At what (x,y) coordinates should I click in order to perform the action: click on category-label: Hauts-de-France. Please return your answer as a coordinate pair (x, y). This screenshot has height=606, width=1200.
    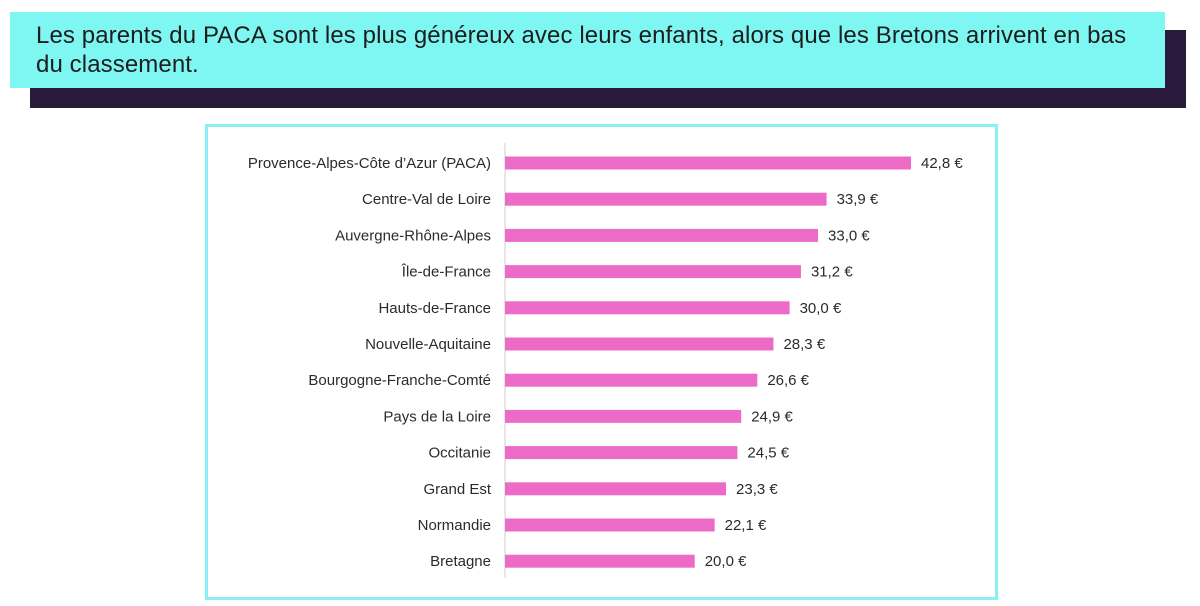
    Looking at the image, I should click on (434, 308).